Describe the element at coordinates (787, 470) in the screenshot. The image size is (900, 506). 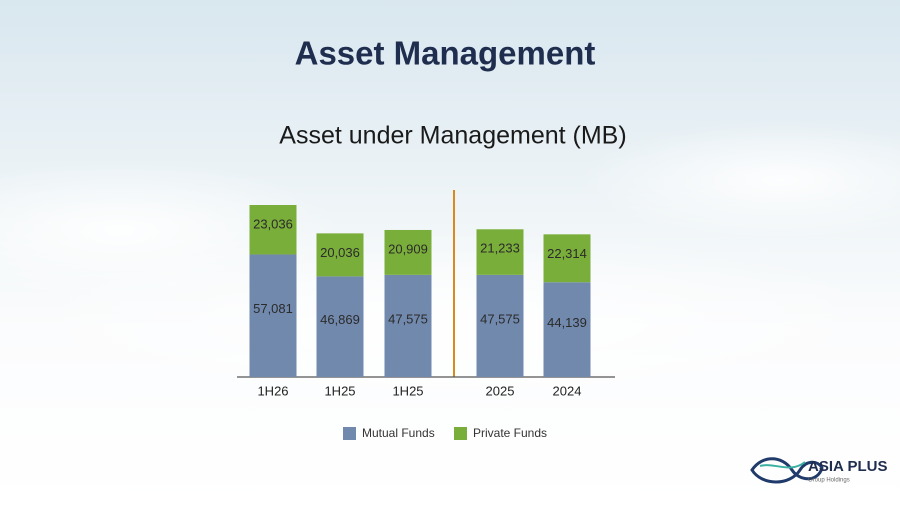
I see `logo-mark` at that location.